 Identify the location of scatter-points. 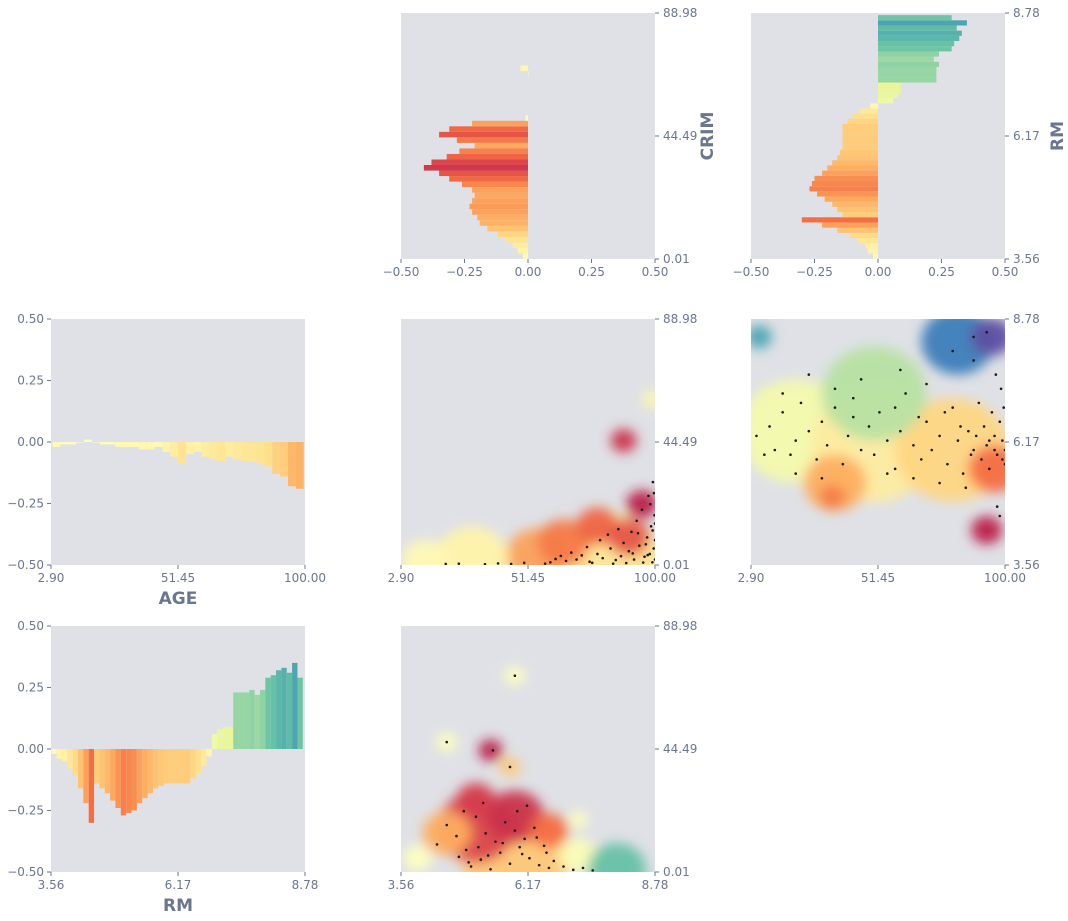
(880, 424).